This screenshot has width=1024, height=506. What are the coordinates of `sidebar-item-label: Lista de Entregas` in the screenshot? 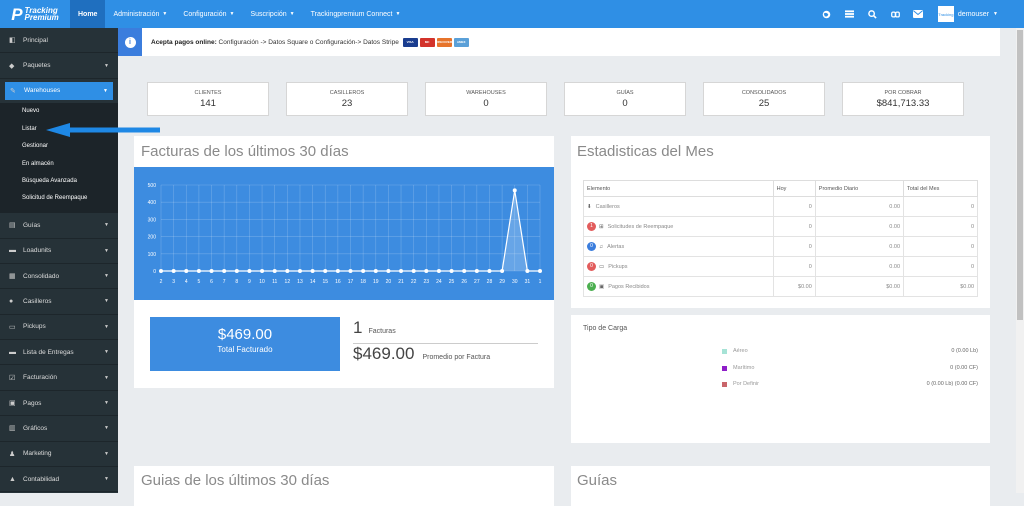 It's located at (48, 352).